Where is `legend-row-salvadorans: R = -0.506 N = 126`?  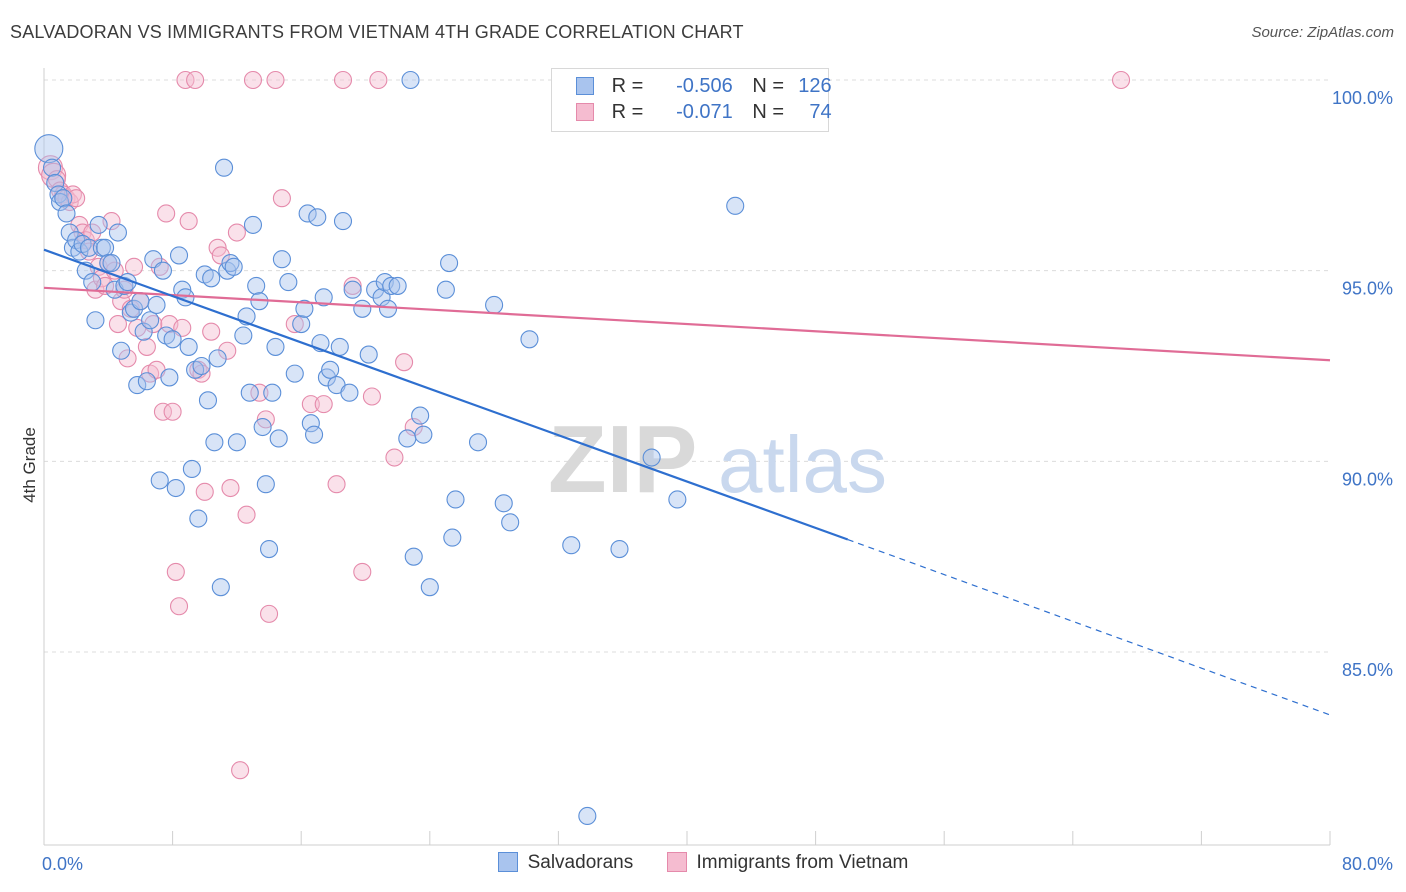
legend-row-salvadorans: R = -0.506 N = 126 is located at coordinates (704, 88).